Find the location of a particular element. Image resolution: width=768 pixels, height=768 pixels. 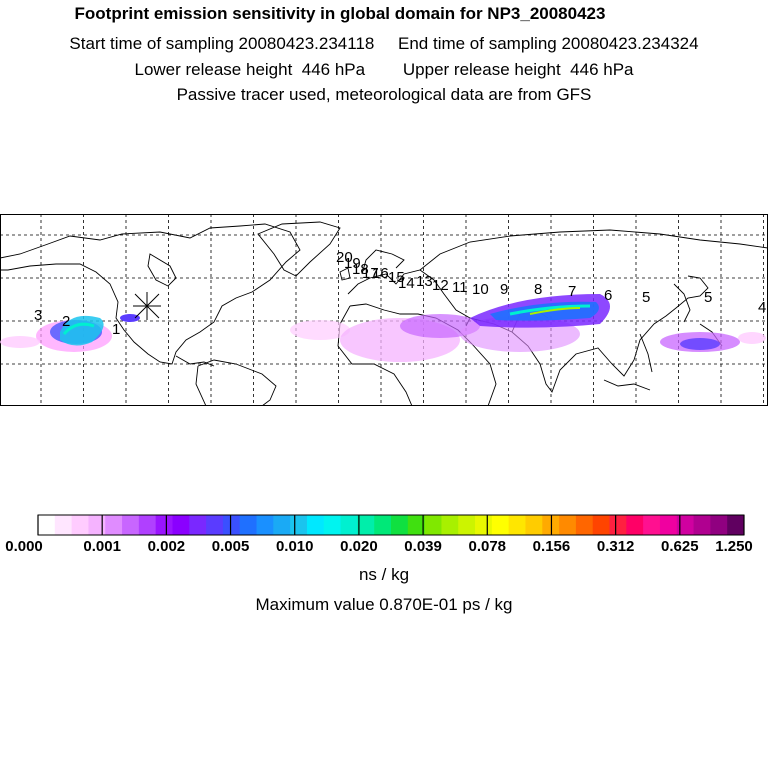

trajectory-label: 20 is located at coordinates (344, 257).